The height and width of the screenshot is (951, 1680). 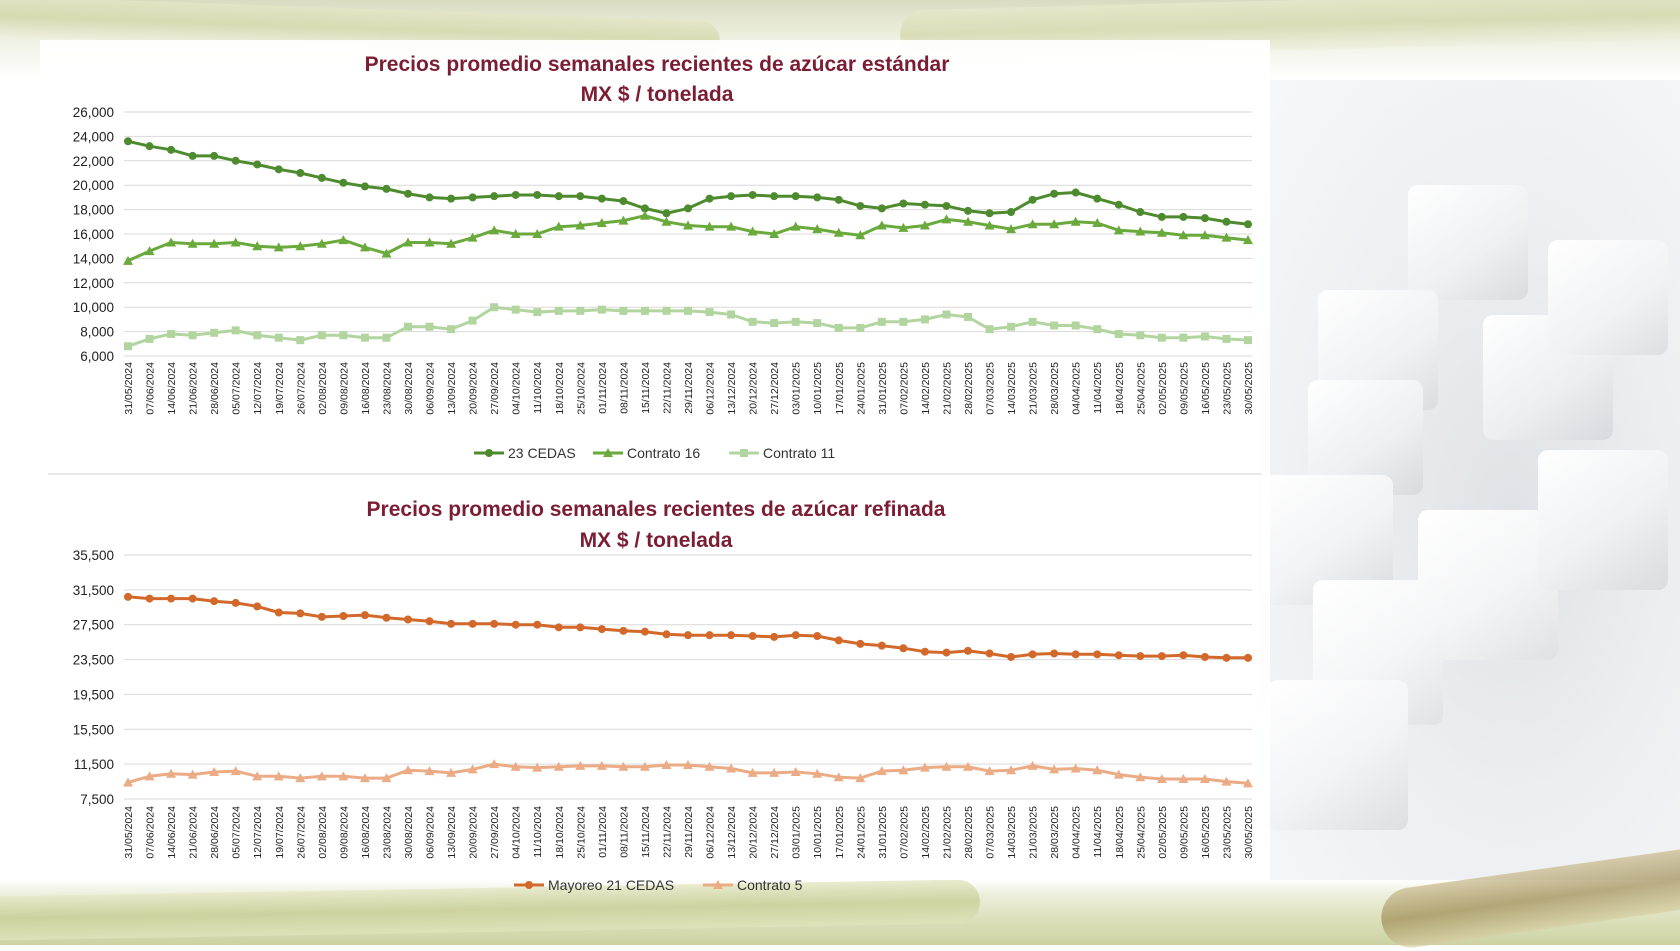 What do you see at coordinates (1163, 832) in the screenshot?
I see `x-tick-label: 02/05/2025` at bounding box center [1163, 832].